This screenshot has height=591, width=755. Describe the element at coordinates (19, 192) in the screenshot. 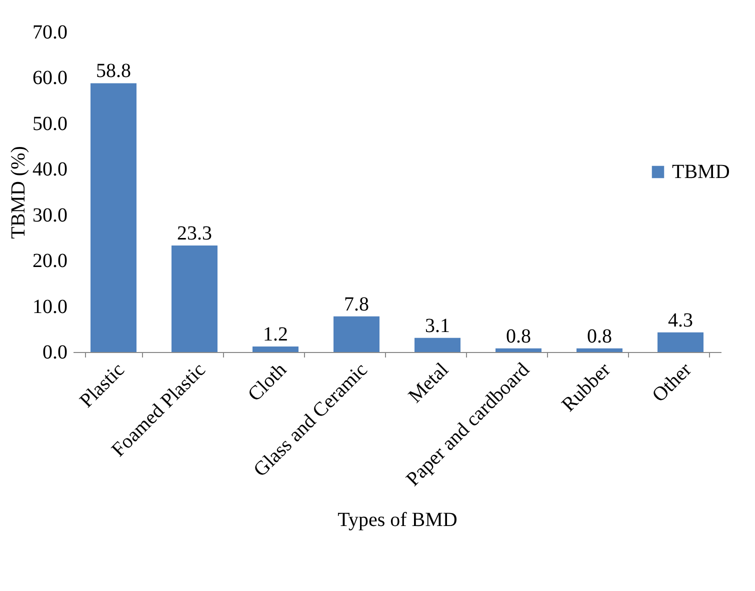

I see `y-axis-title: TBMD (%)` at that location.